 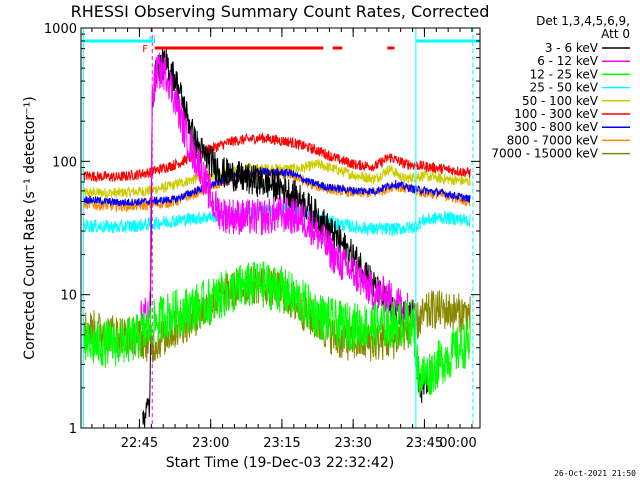 I want to click on flag-label: N, so click(x=152, y=40).